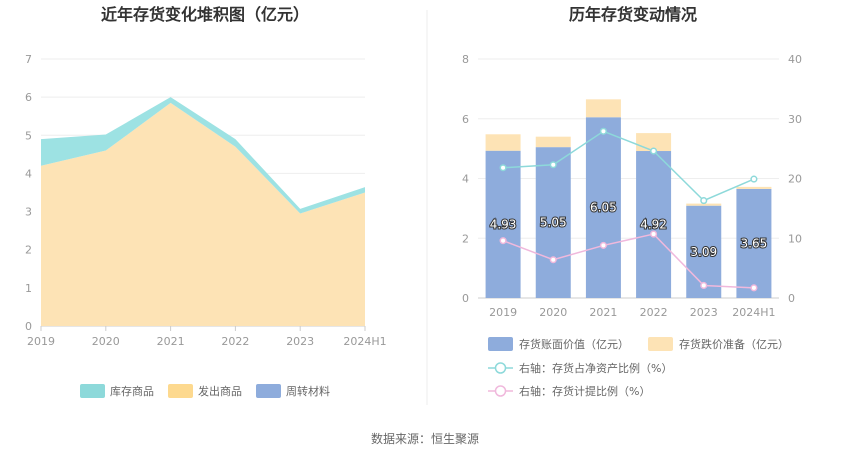 The width and height of the screenshot is (850, 459). Describe the element at coordinates (703, 252) in the screenshot. I see `bar-data-label: 3.09` at that location.